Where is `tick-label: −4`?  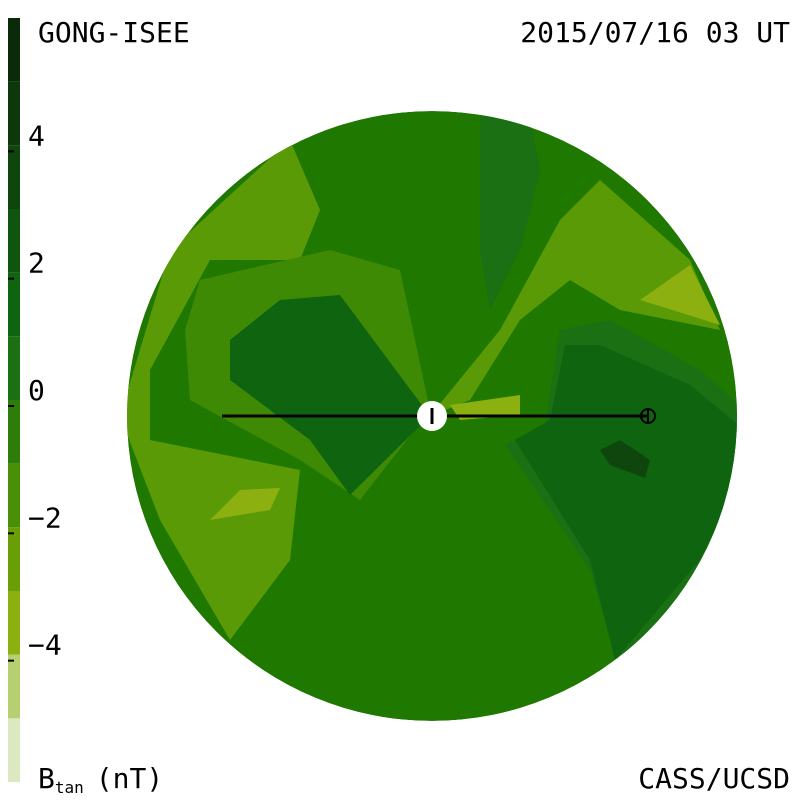
tick-label: −4 is located at coordinates (45, 645).